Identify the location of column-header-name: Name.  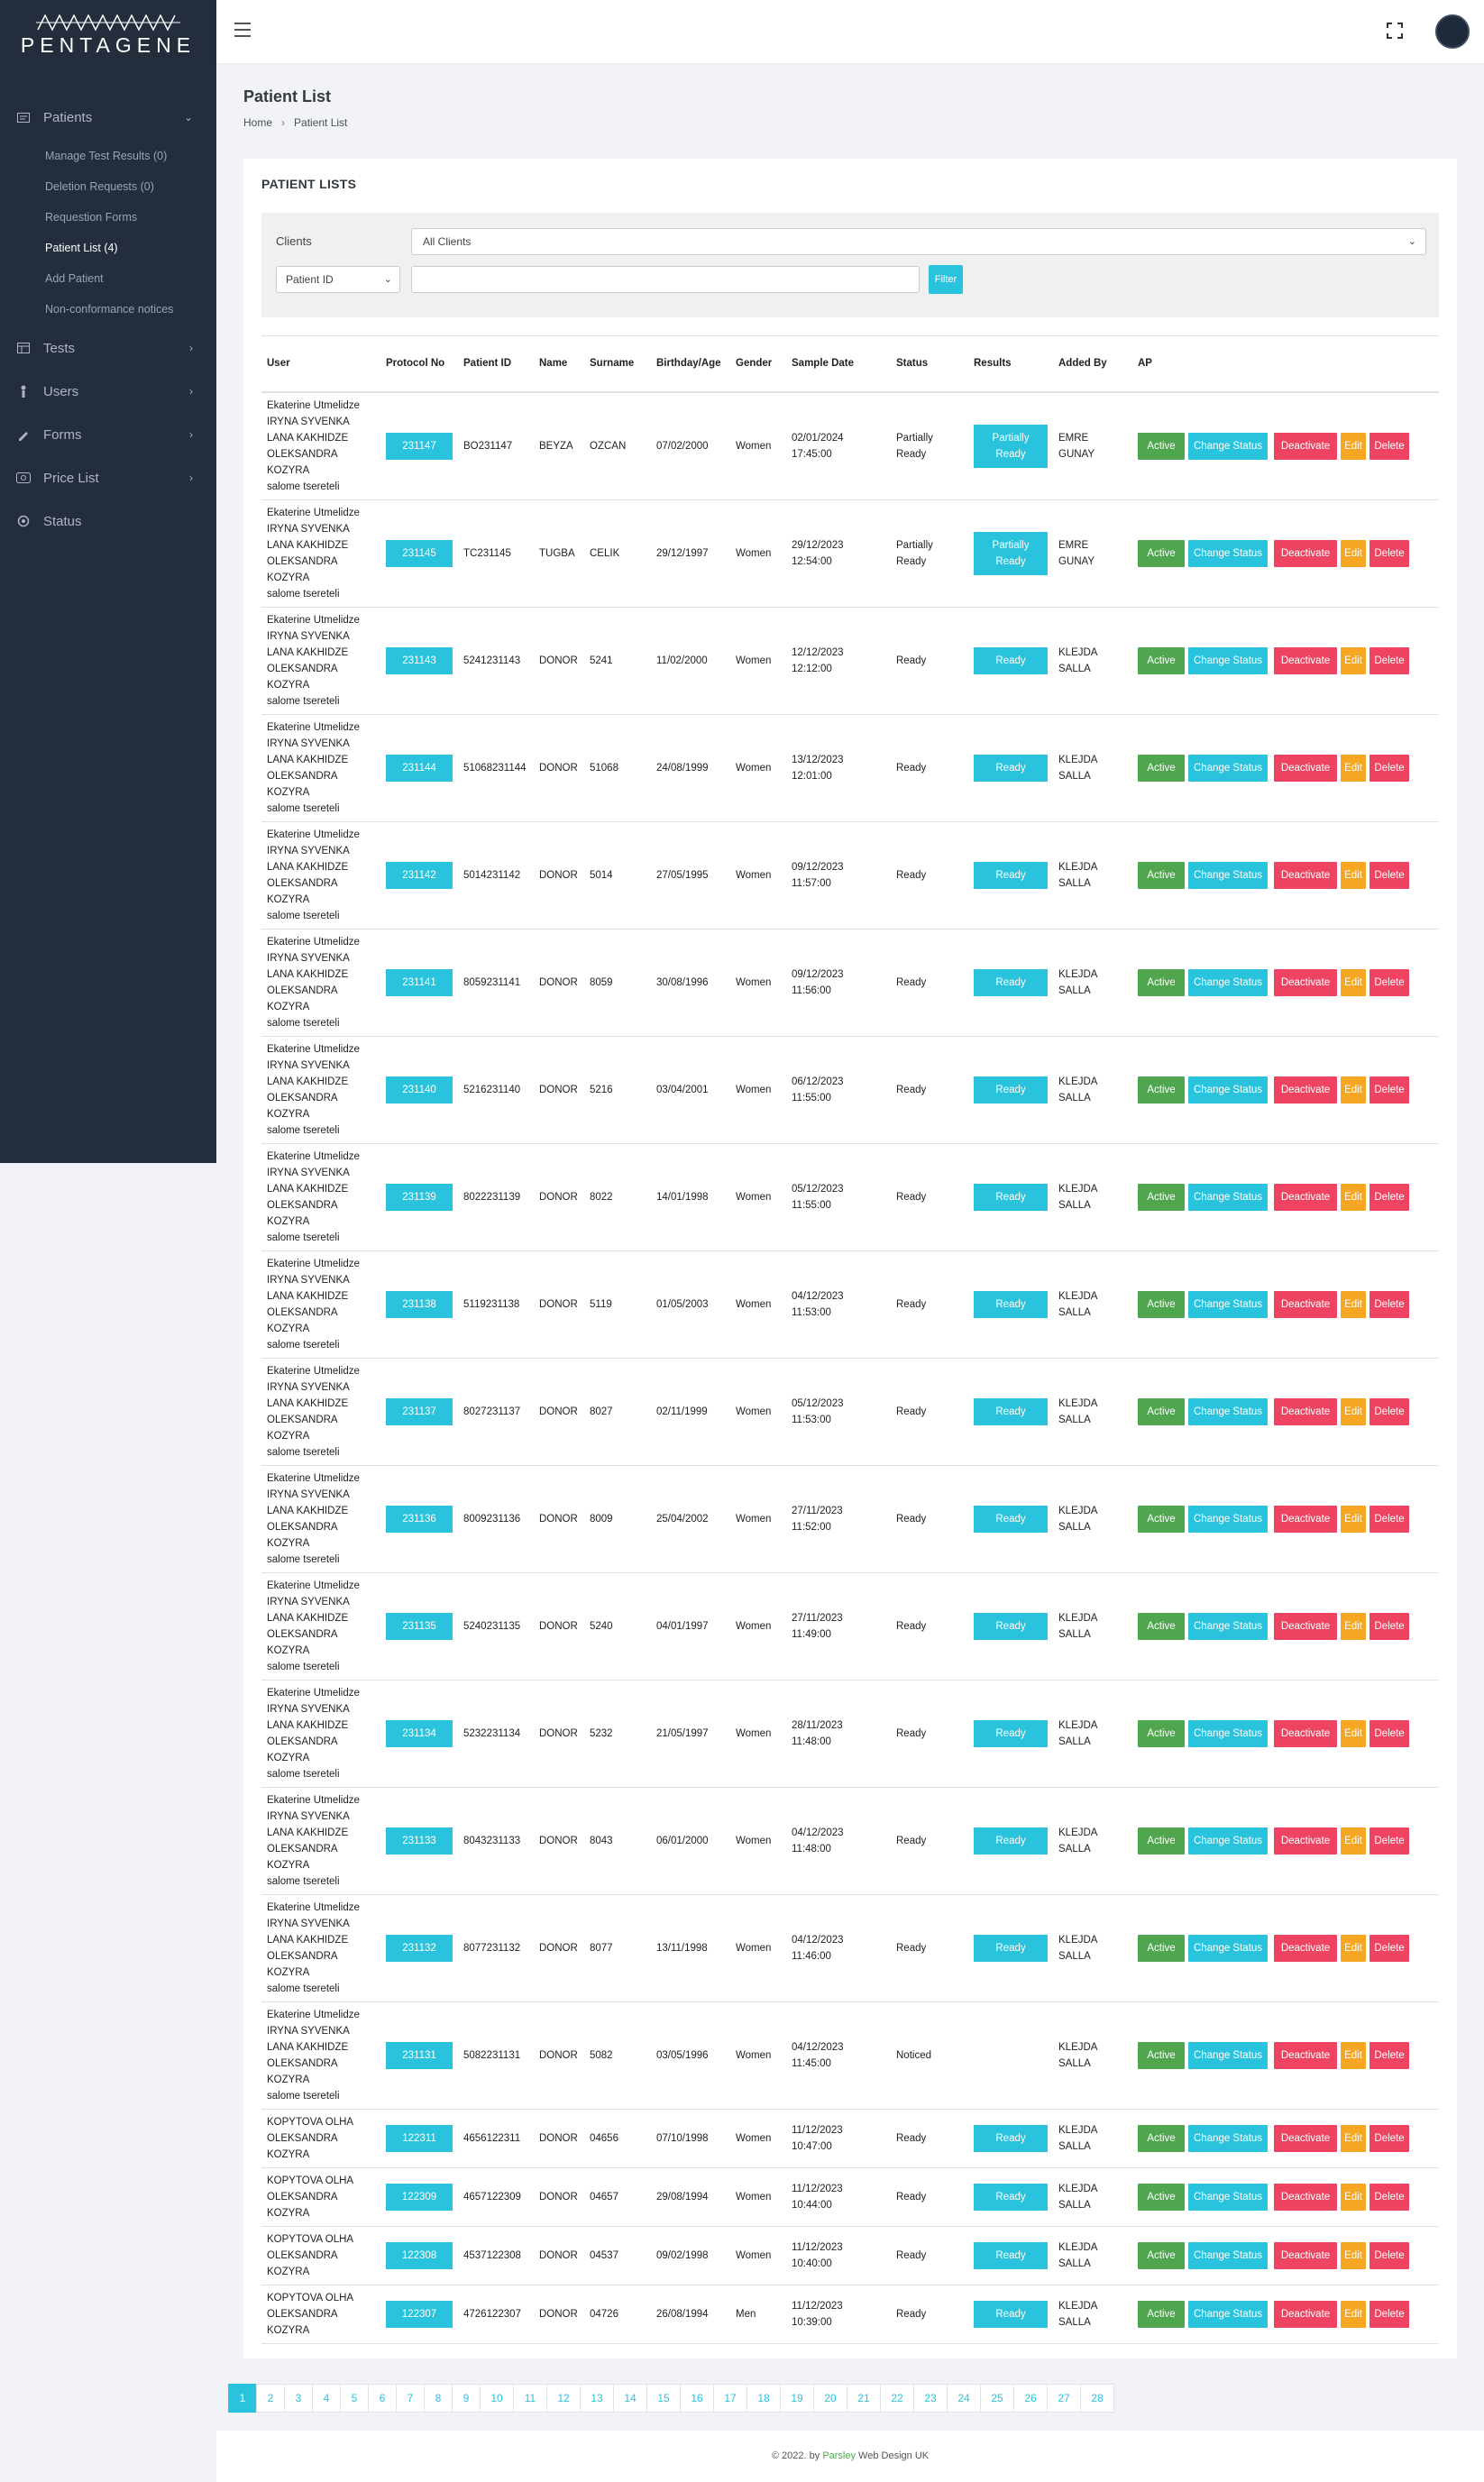
(559, 364).